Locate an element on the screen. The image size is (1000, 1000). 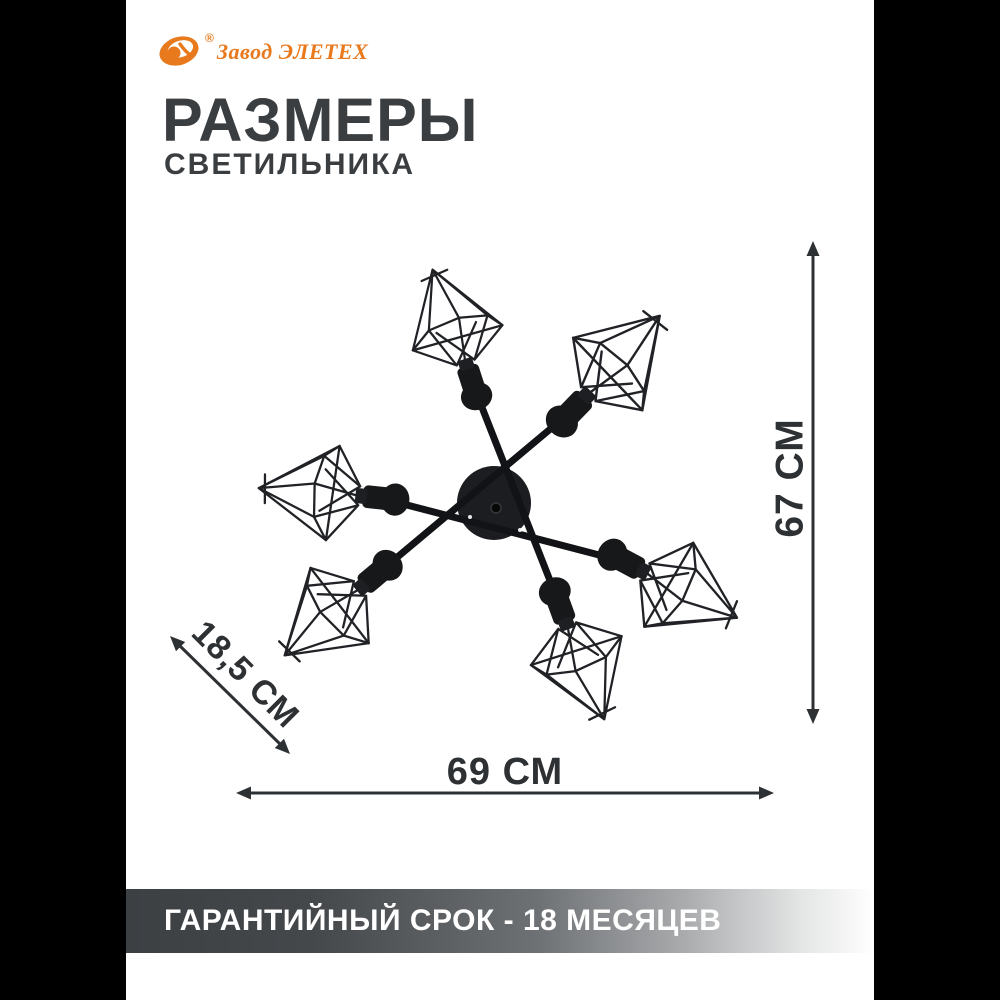
chandelier-arms is located at coordinates (501, 494).